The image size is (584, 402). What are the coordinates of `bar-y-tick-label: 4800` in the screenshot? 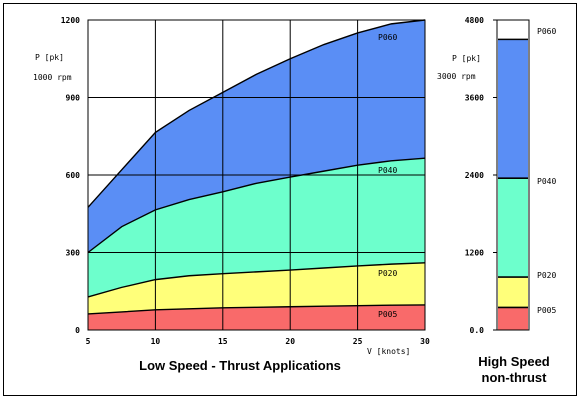 It's located at (474, 20).